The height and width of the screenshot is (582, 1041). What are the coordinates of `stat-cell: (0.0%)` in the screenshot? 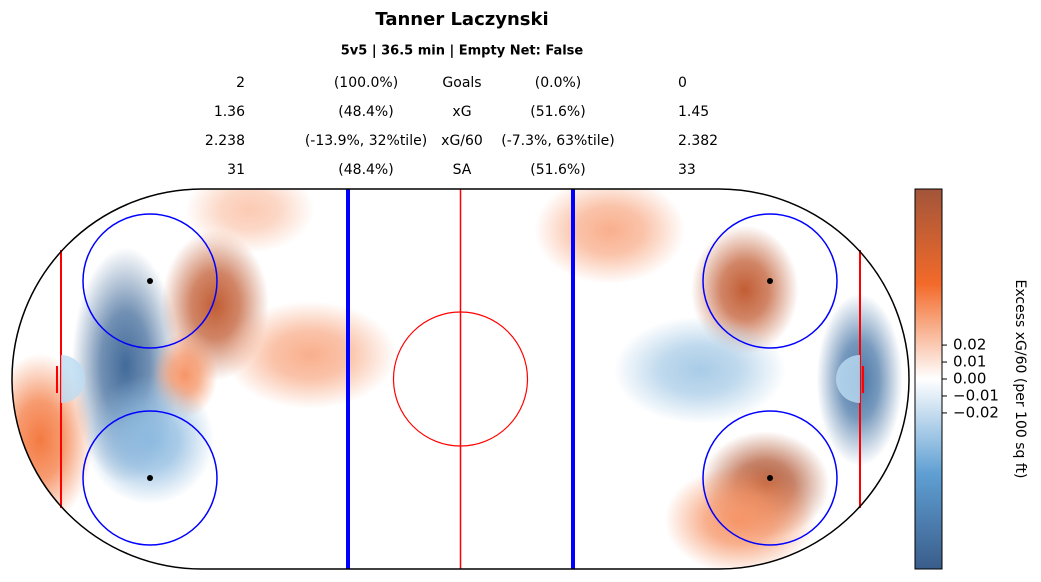 It's located at (558, 83).